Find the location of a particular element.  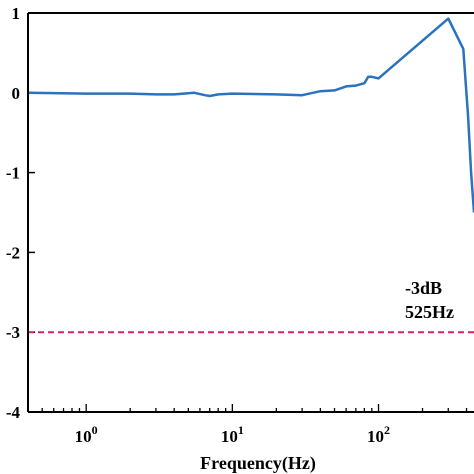

annotation-minus-3db: -3dB is located at coordinates (423, 288).